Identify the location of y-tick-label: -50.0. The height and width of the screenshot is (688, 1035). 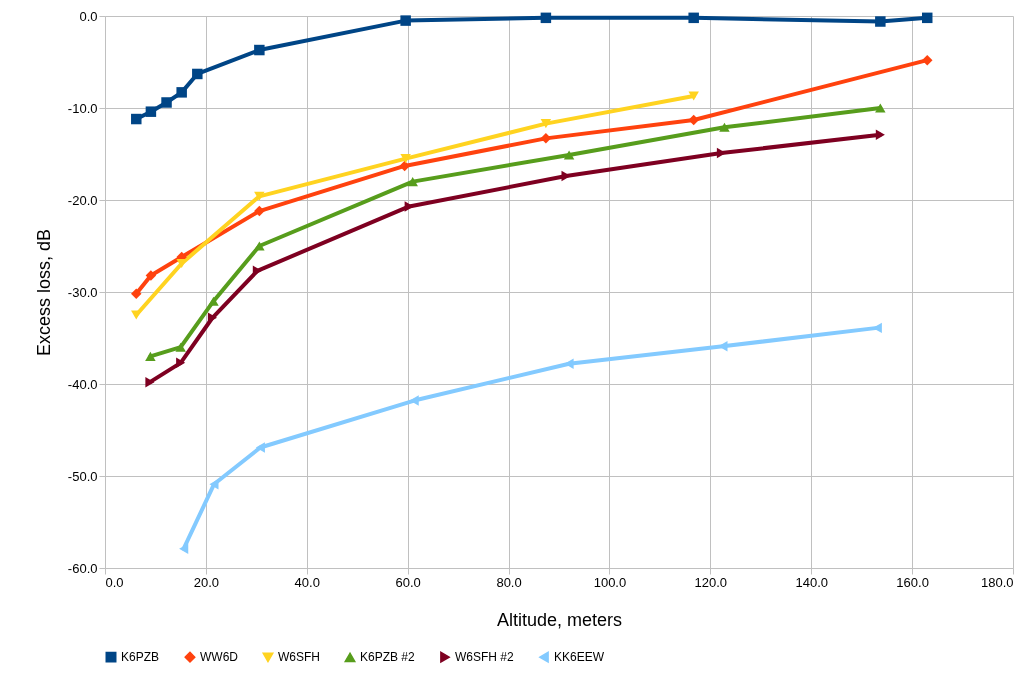
(82, 476).